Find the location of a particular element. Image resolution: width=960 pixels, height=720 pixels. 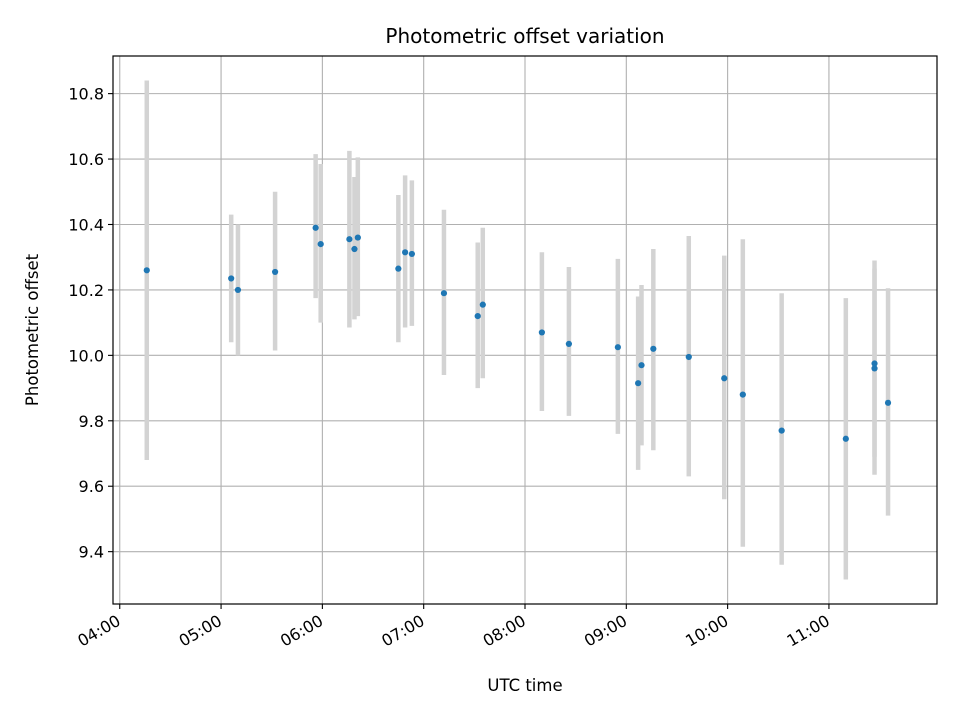

y-tick-label: 10.4 is located at coordinates (86, 224).